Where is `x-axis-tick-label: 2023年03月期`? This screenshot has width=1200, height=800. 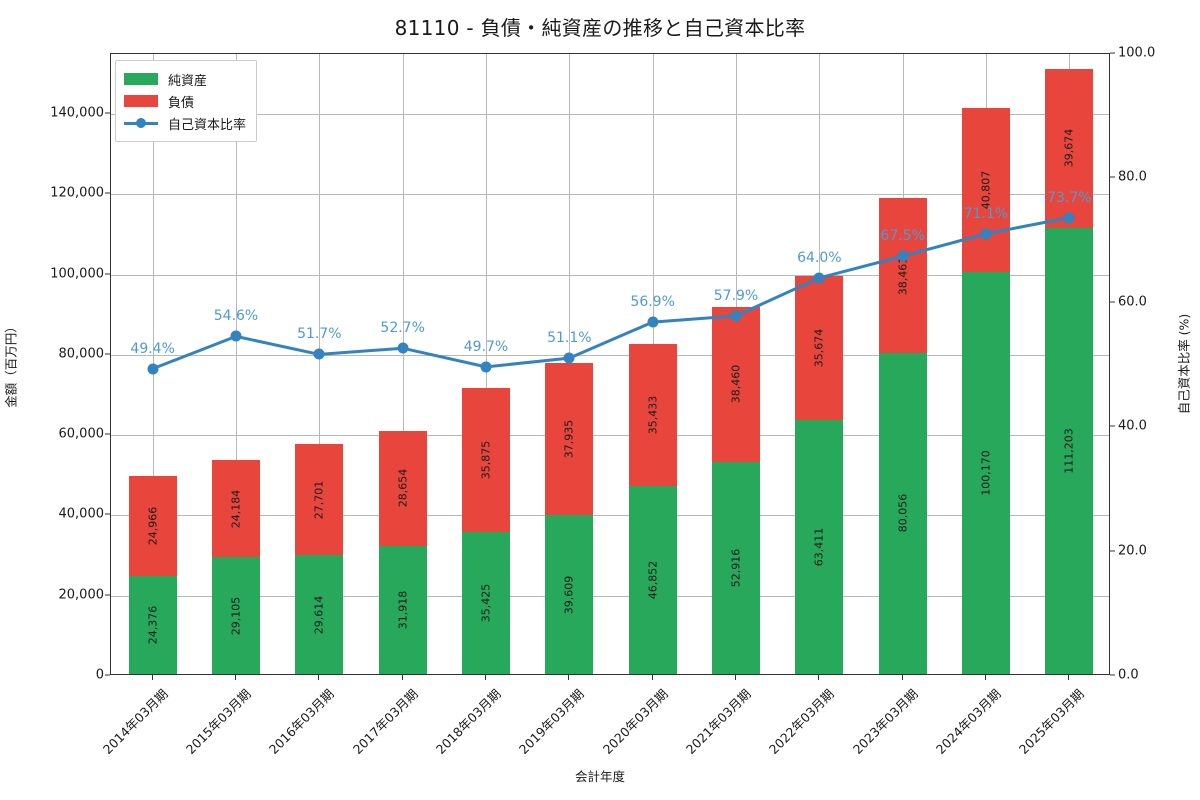 x-axis-tick-label: 2023年03月期 is located at coordinates (885, 721).